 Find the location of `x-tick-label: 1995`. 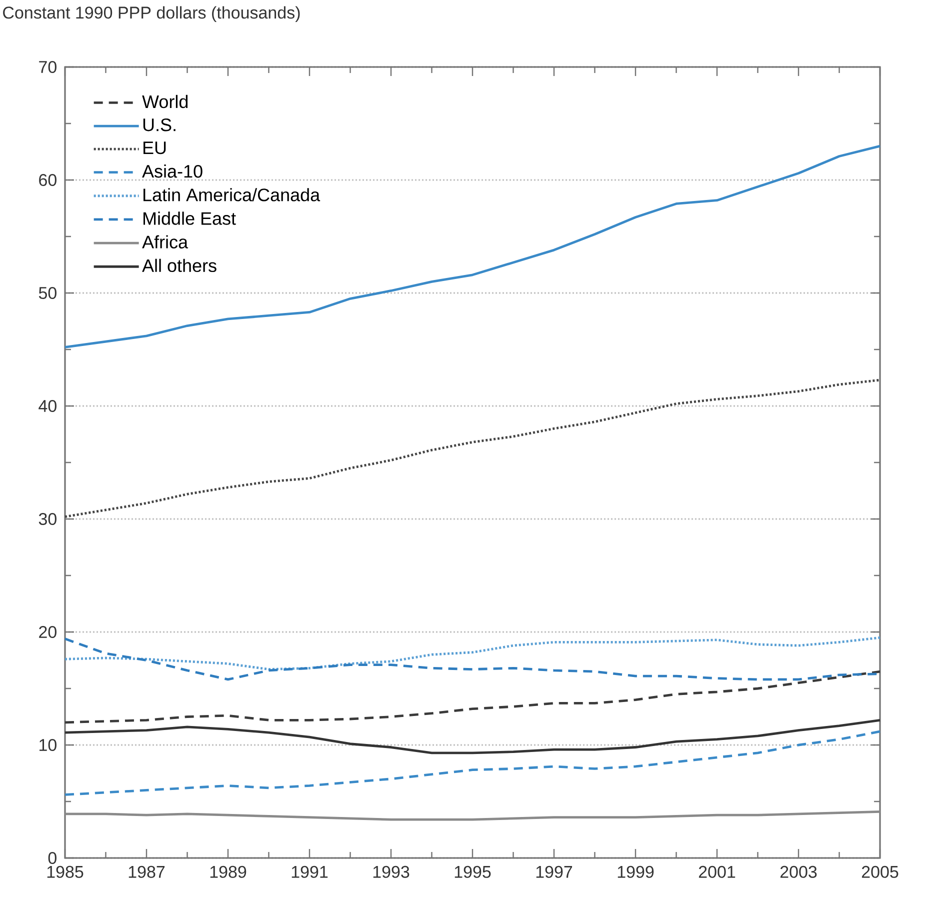

x-tick-label: 1995 is located at coordinates (472, 872).